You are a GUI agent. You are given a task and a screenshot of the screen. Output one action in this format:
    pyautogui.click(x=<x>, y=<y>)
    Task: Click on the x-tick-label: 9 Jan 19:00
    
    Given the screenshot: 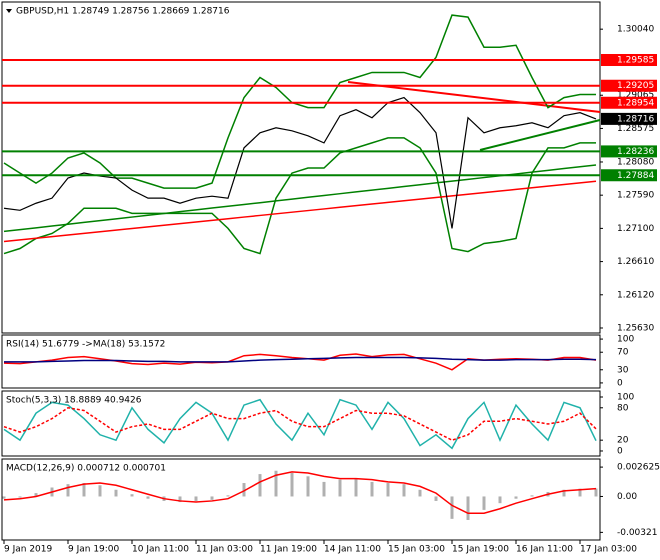 What is the action you would take?
    pyautogui.click(x=94, y=550)
    